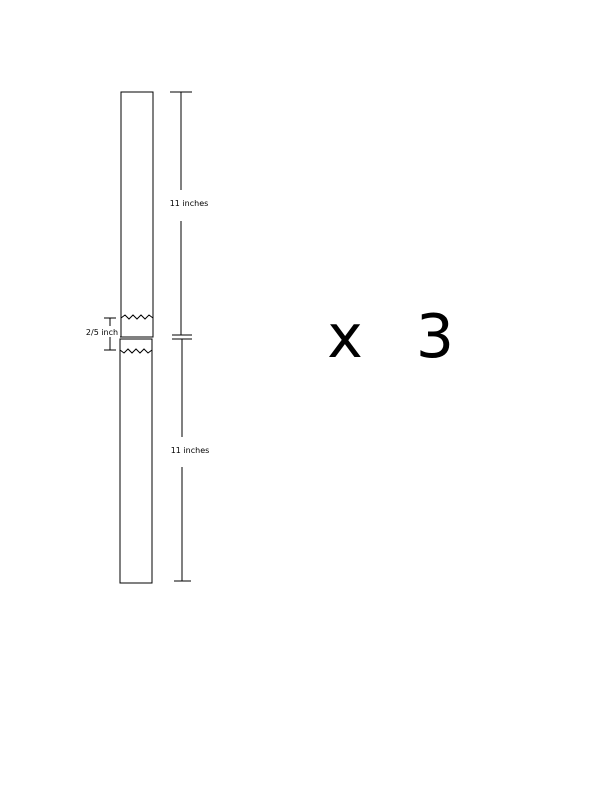  What do you see at coordinates (435, 337) in the screenshot?
I see `multiplier-count: 3` at bounding box center [435, 337].